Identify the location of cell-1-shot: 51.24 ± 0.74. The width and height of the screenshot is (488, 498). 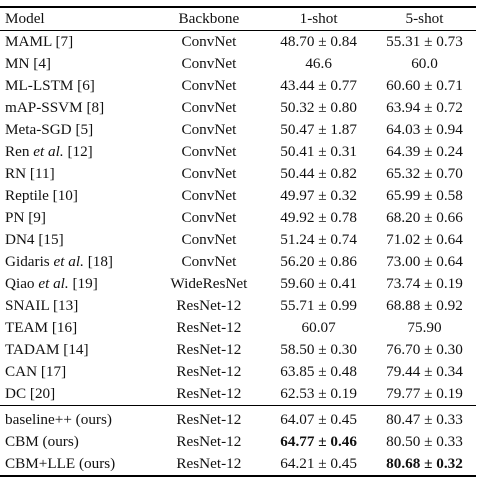
(318, 240).